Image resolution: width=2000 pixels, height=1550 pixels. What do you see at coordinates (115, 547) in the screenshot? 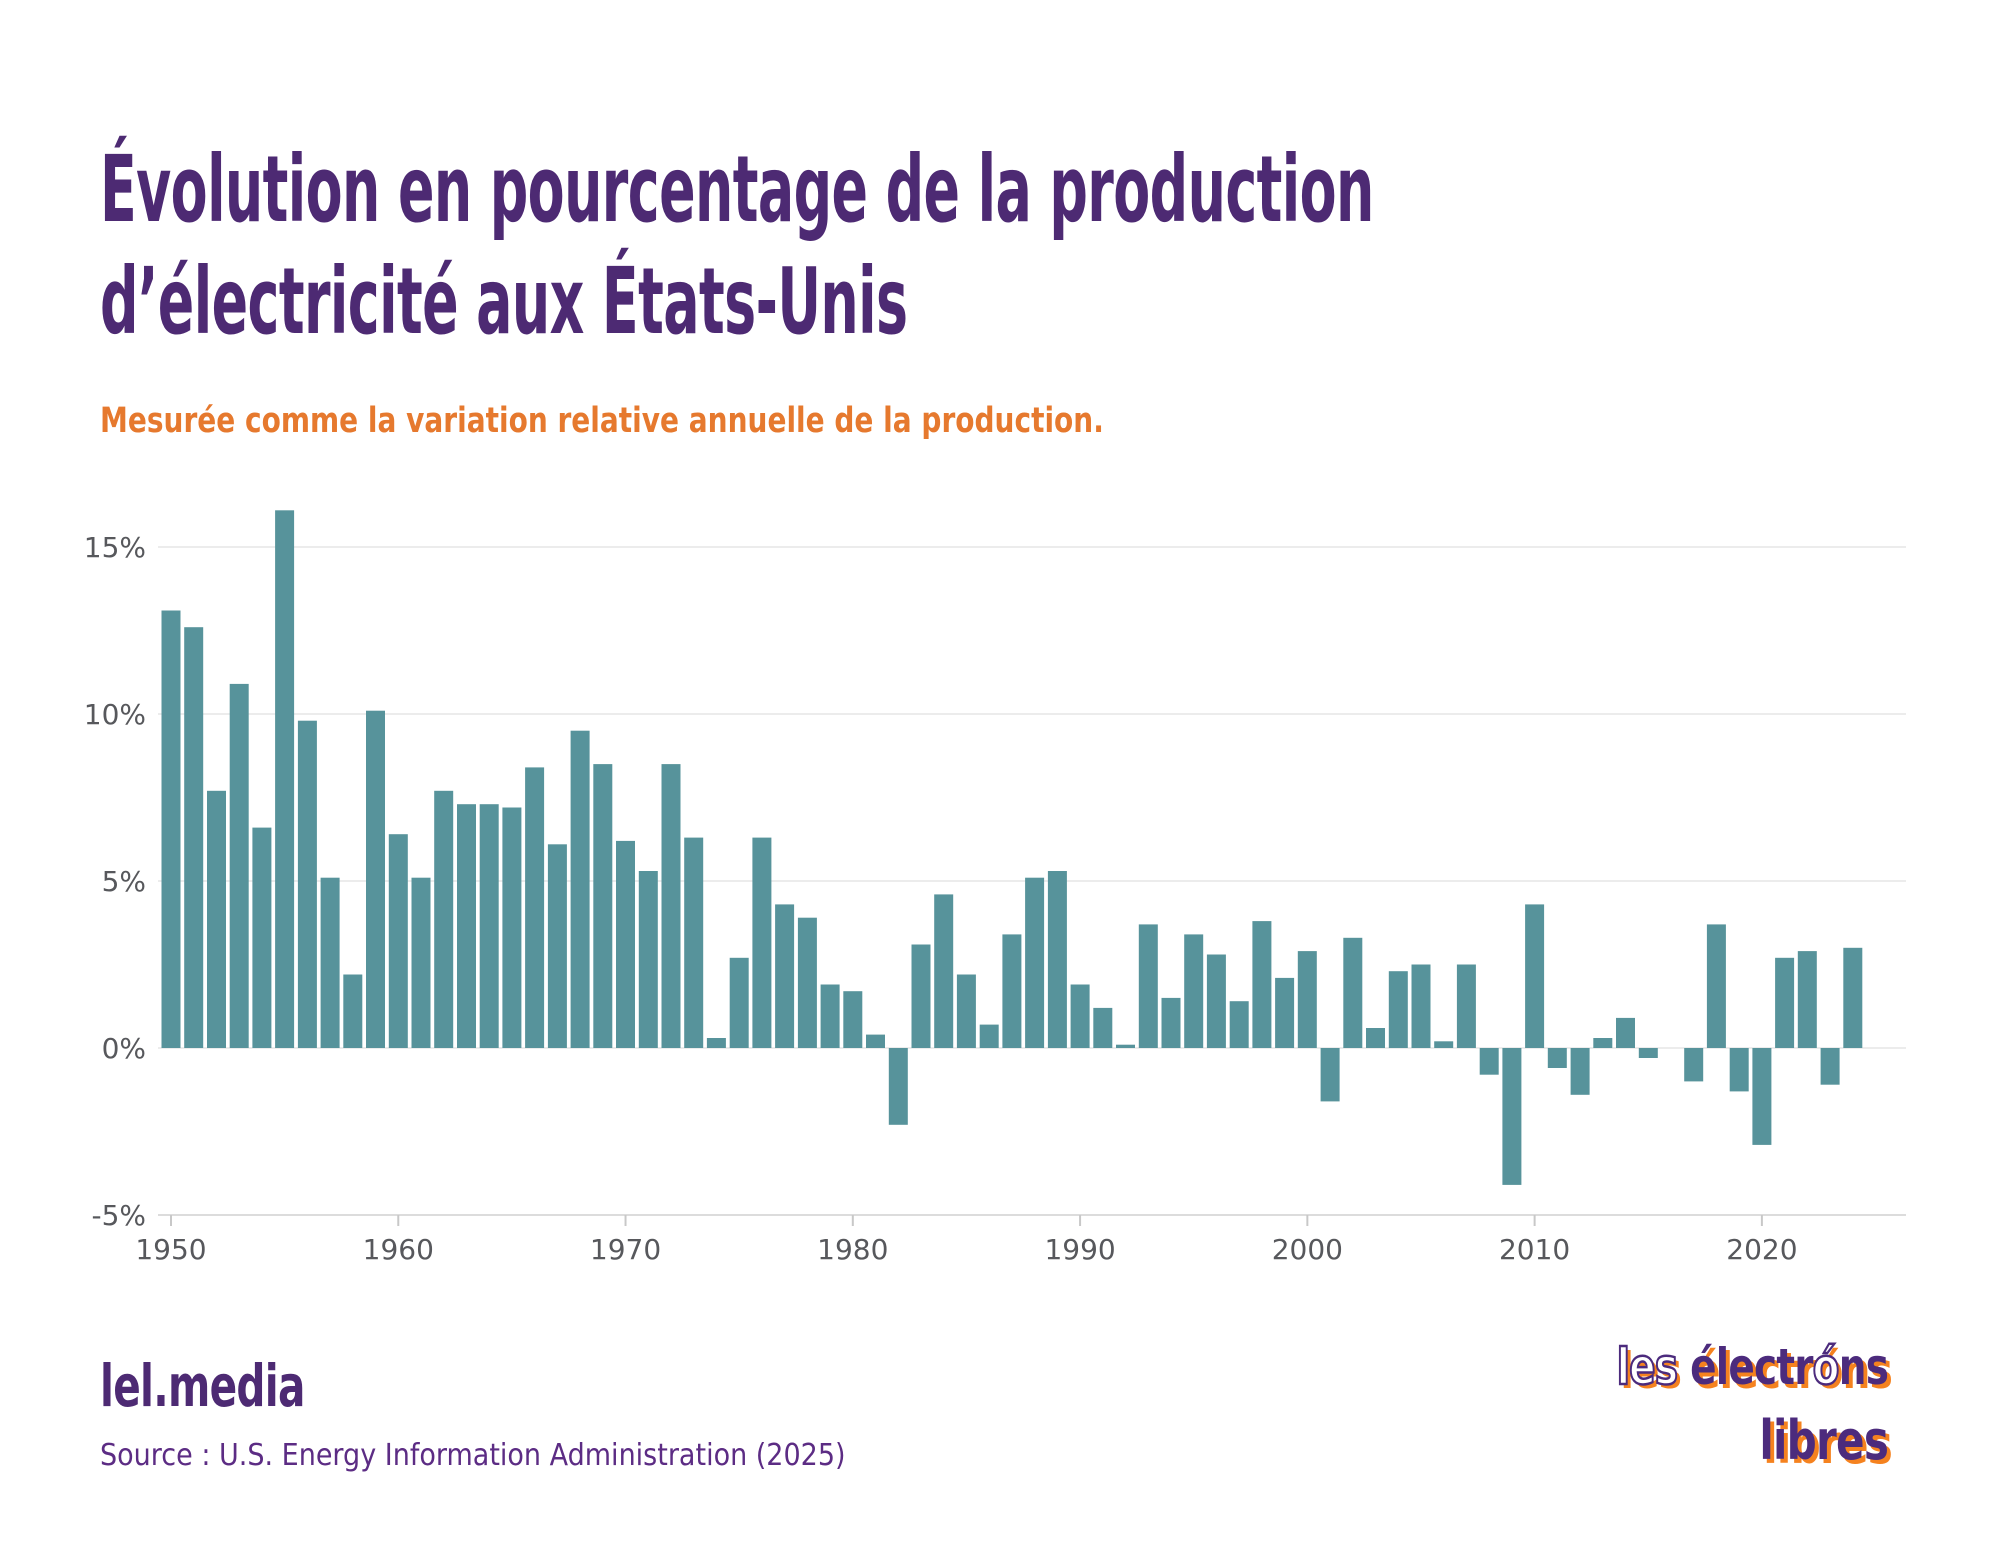
I see `y-axis-label-15%: 15%` at bounding box center [115, 547].